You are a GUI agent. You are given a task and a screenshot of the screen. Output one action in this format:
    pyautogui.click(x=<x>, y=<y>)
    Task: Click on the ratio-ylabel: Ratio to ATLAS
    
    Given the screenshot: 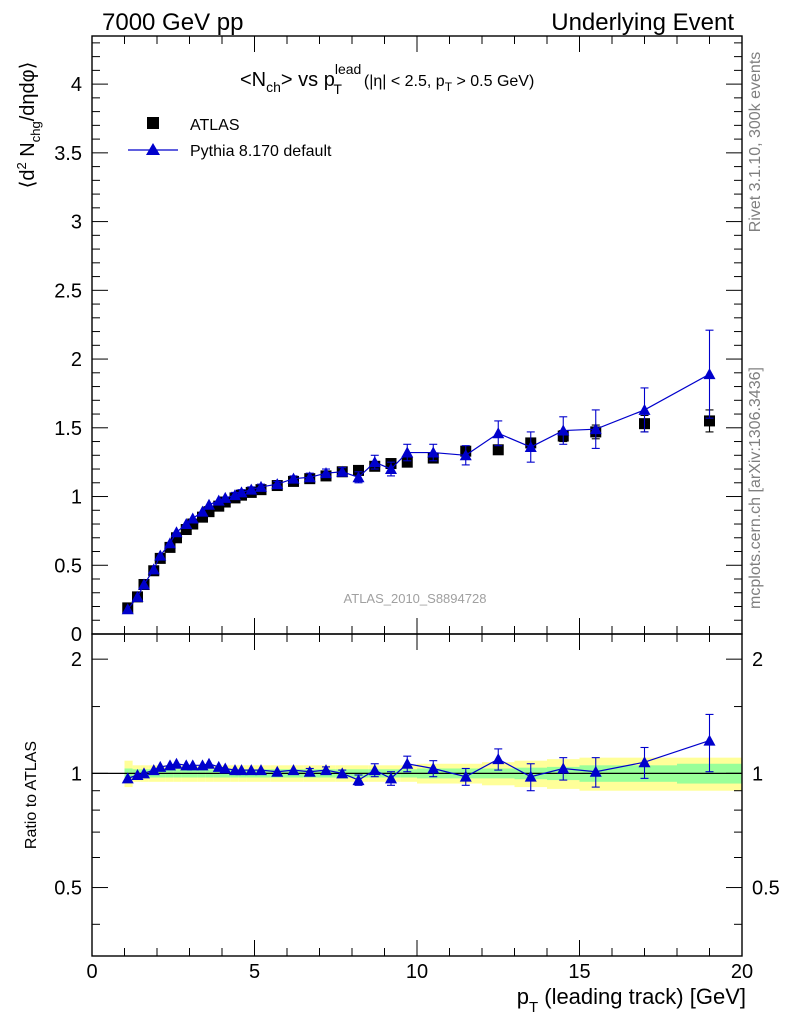 What is the action you would take?
    pyautogui.click(x=31, y=795)
    